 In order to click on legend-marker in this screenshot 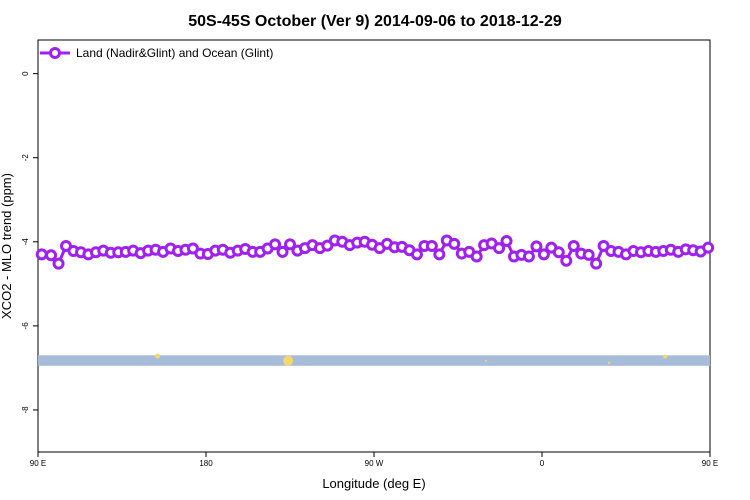, I will do `click(55, 53)`.